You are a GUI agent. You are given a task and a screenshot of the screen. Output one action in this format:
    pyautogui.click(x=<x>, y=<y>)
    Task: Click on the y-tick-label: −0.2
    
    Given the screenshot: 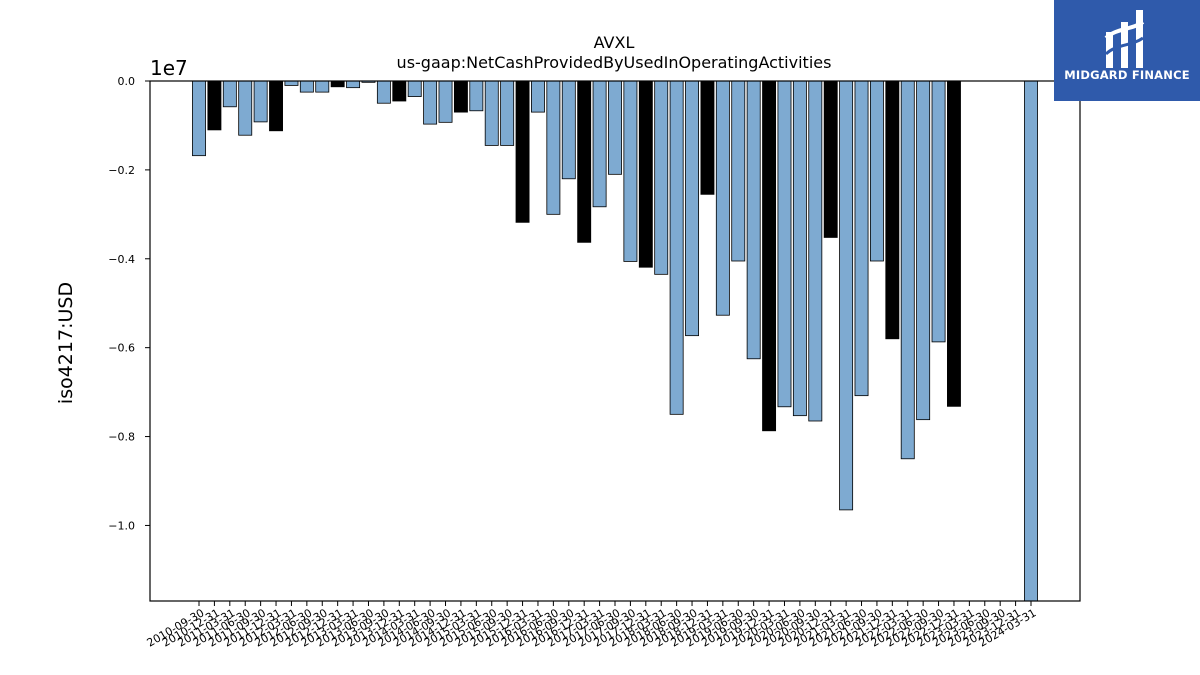 What is the action you would take?
    pyautogui.click(x=121, y=170)
    